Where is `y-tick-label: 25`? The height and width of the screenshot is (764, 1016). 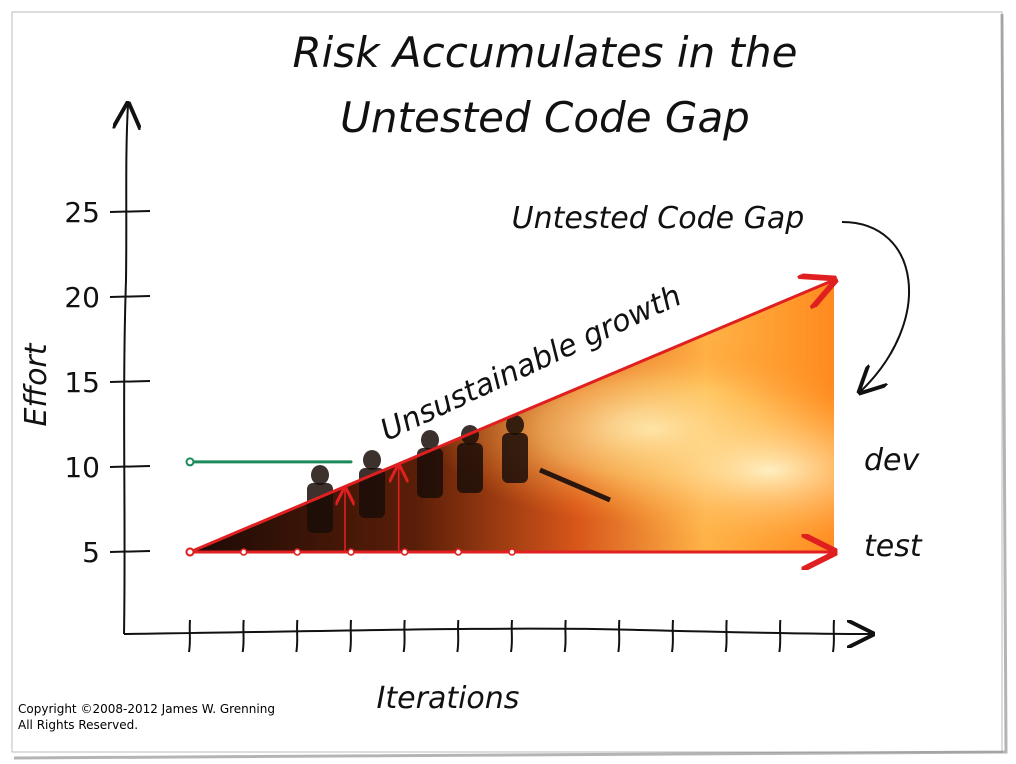
y-tick-label: 25 is located at coordinates (82, 212).